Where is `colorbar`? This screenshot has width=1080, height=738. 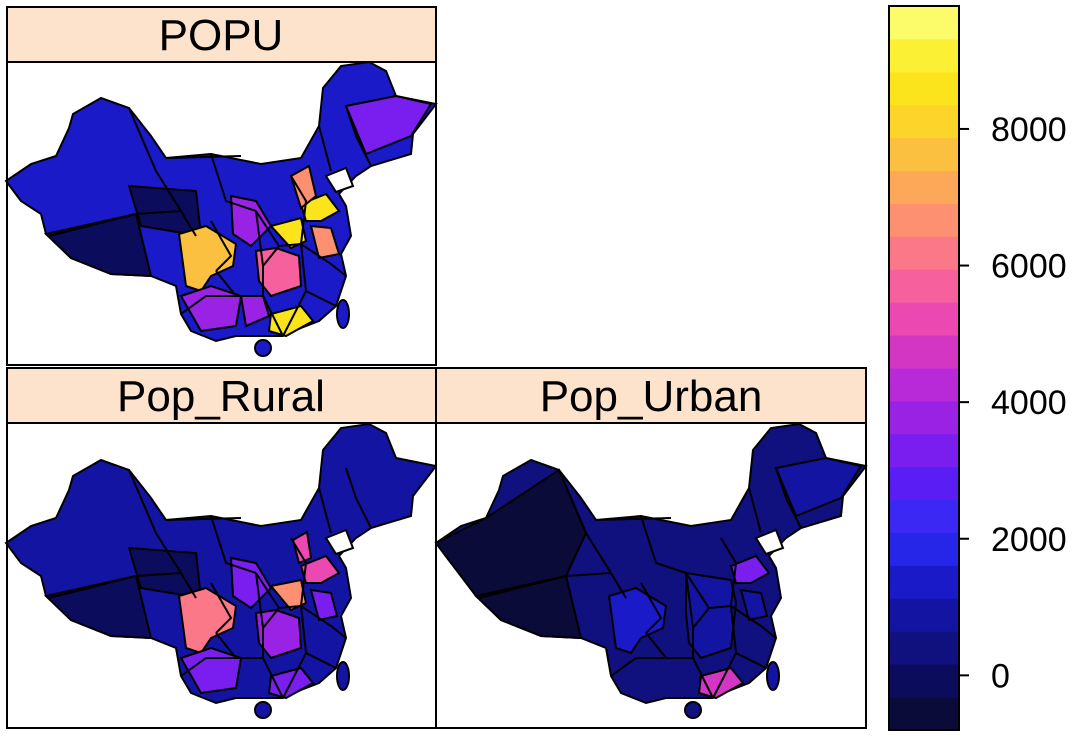
colorbar is located at coordinates (924, 368).